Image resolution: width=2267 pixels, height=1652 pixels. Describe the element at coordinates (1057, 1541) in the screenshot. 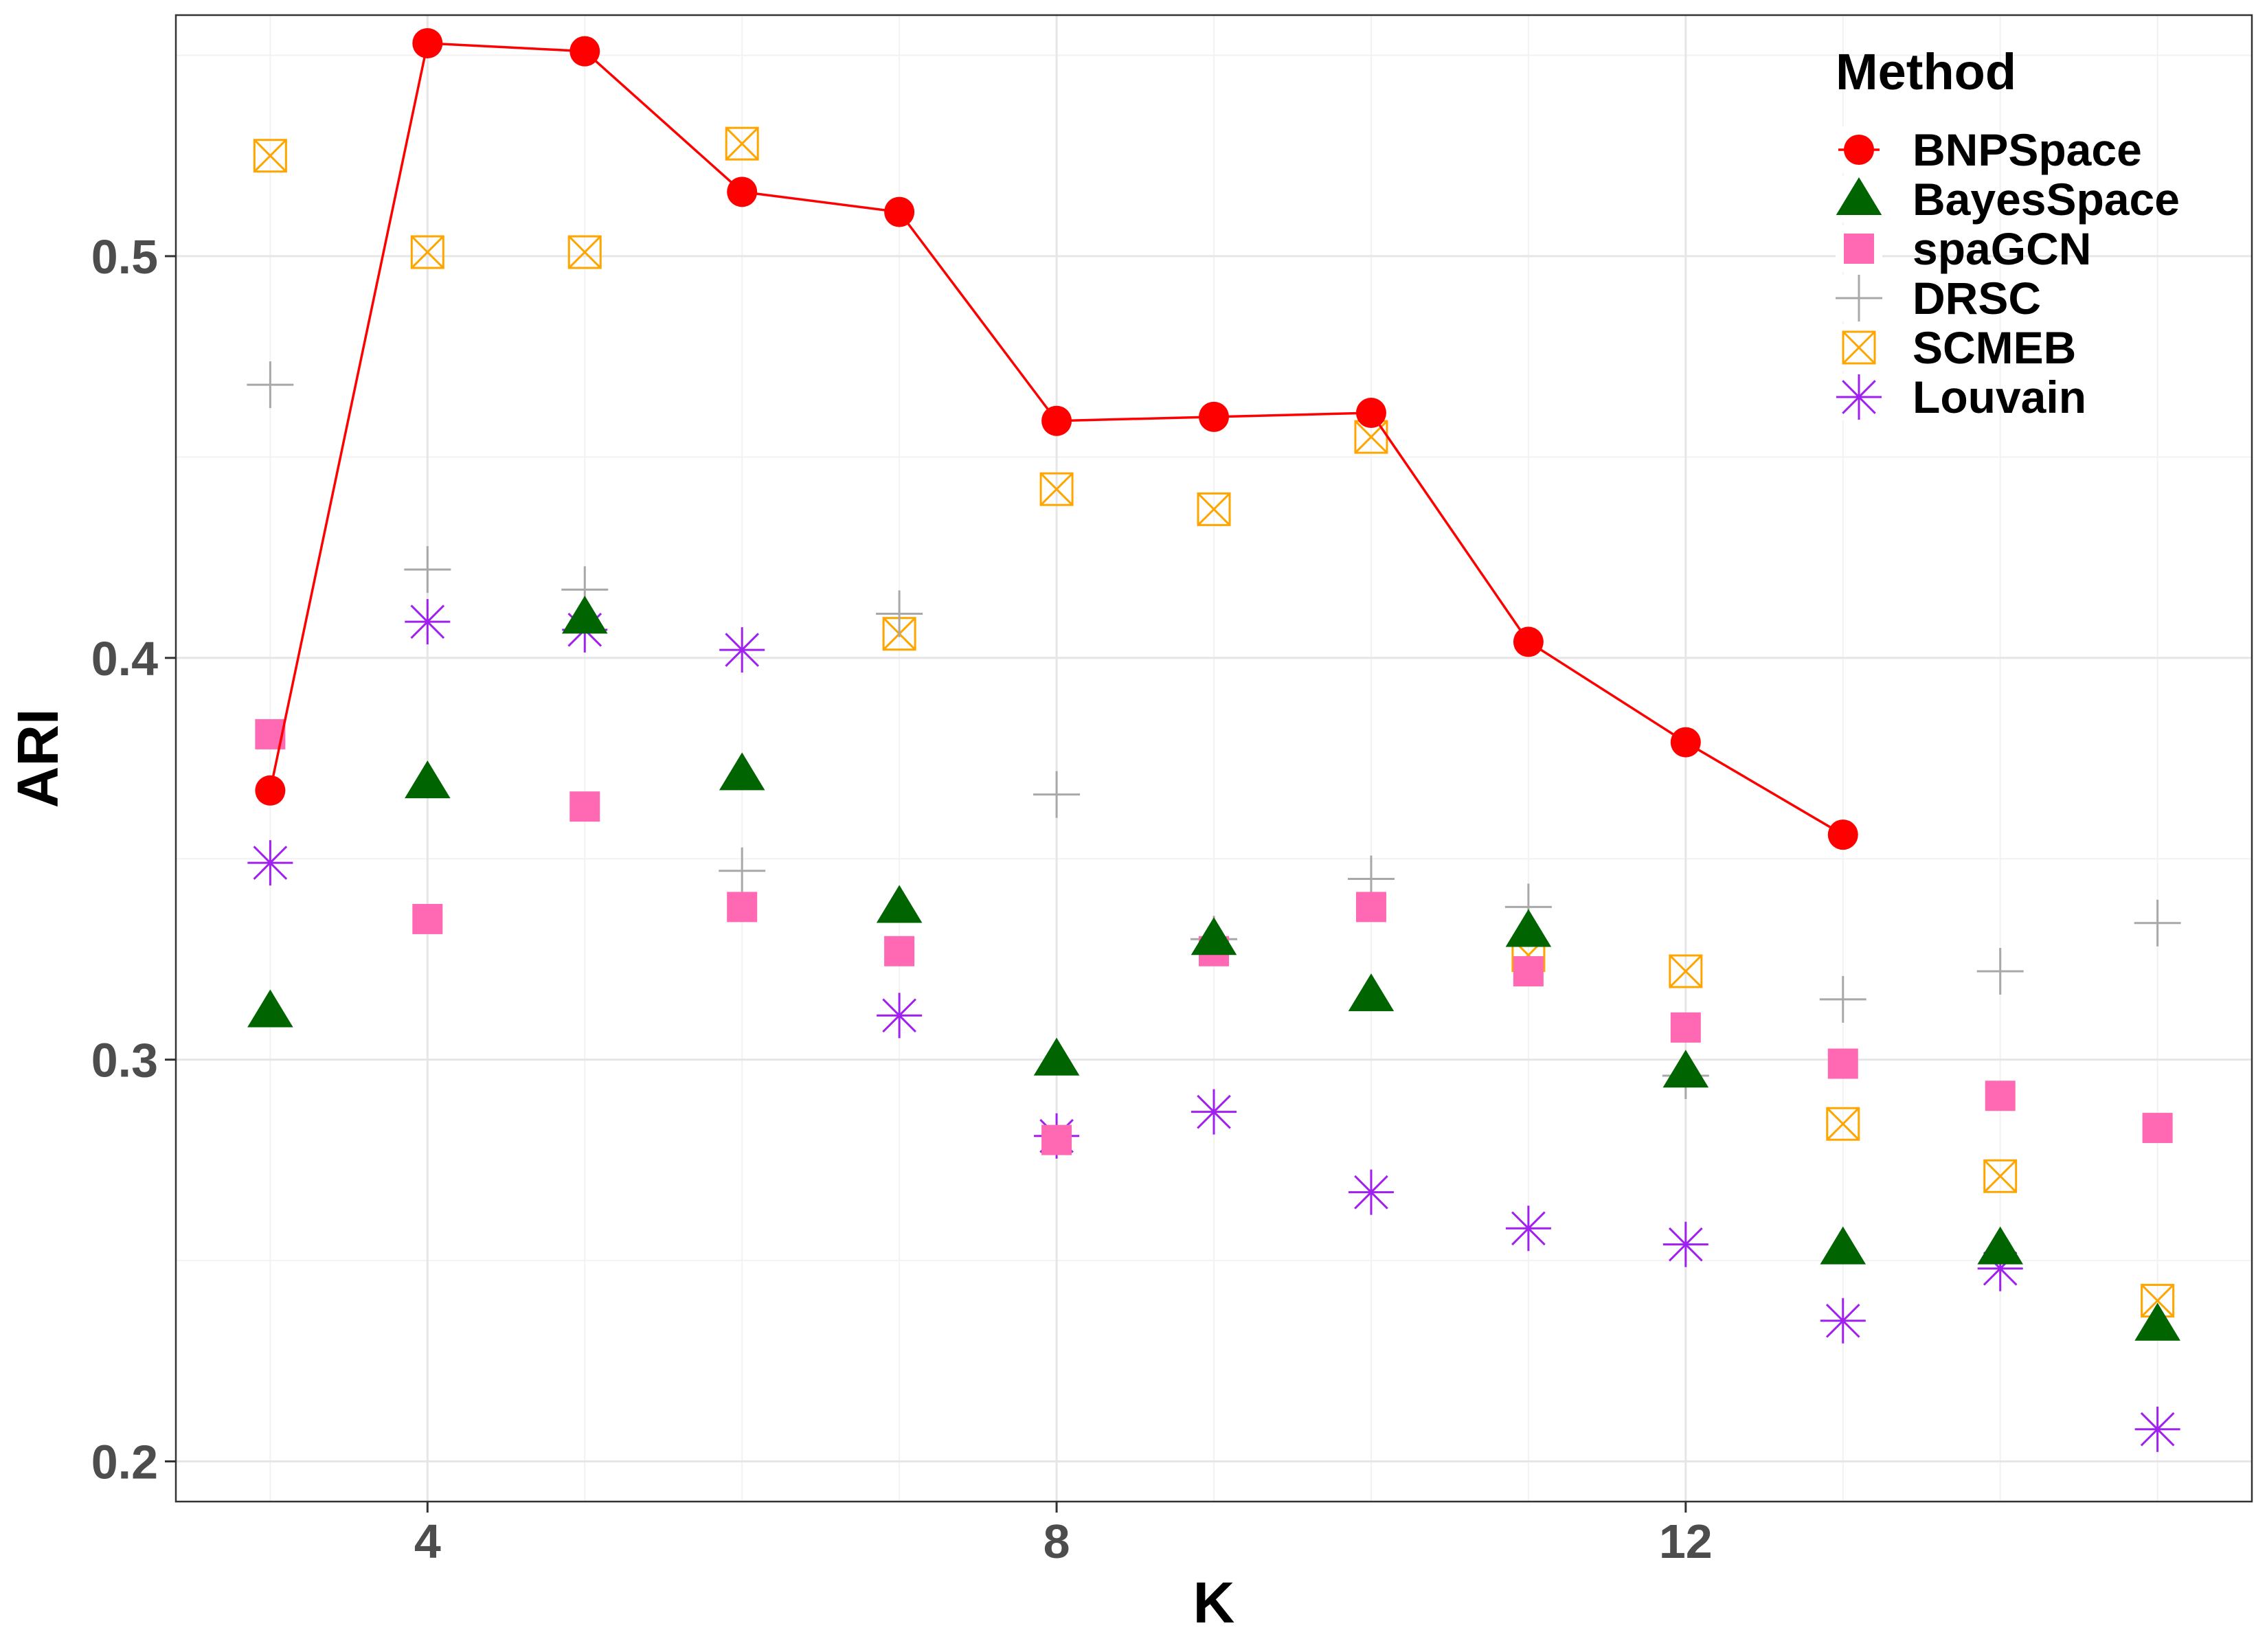

I see `x-tick-label: 8` at that location.